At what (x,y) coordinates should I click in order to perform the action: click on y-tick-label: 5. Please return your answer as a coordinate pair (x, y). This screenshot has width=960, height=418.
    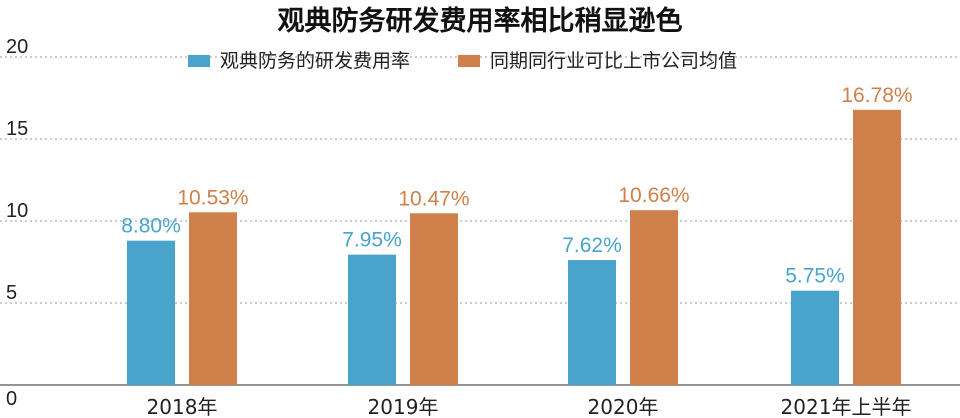
    Looking at the image, I should click on (11, 293).